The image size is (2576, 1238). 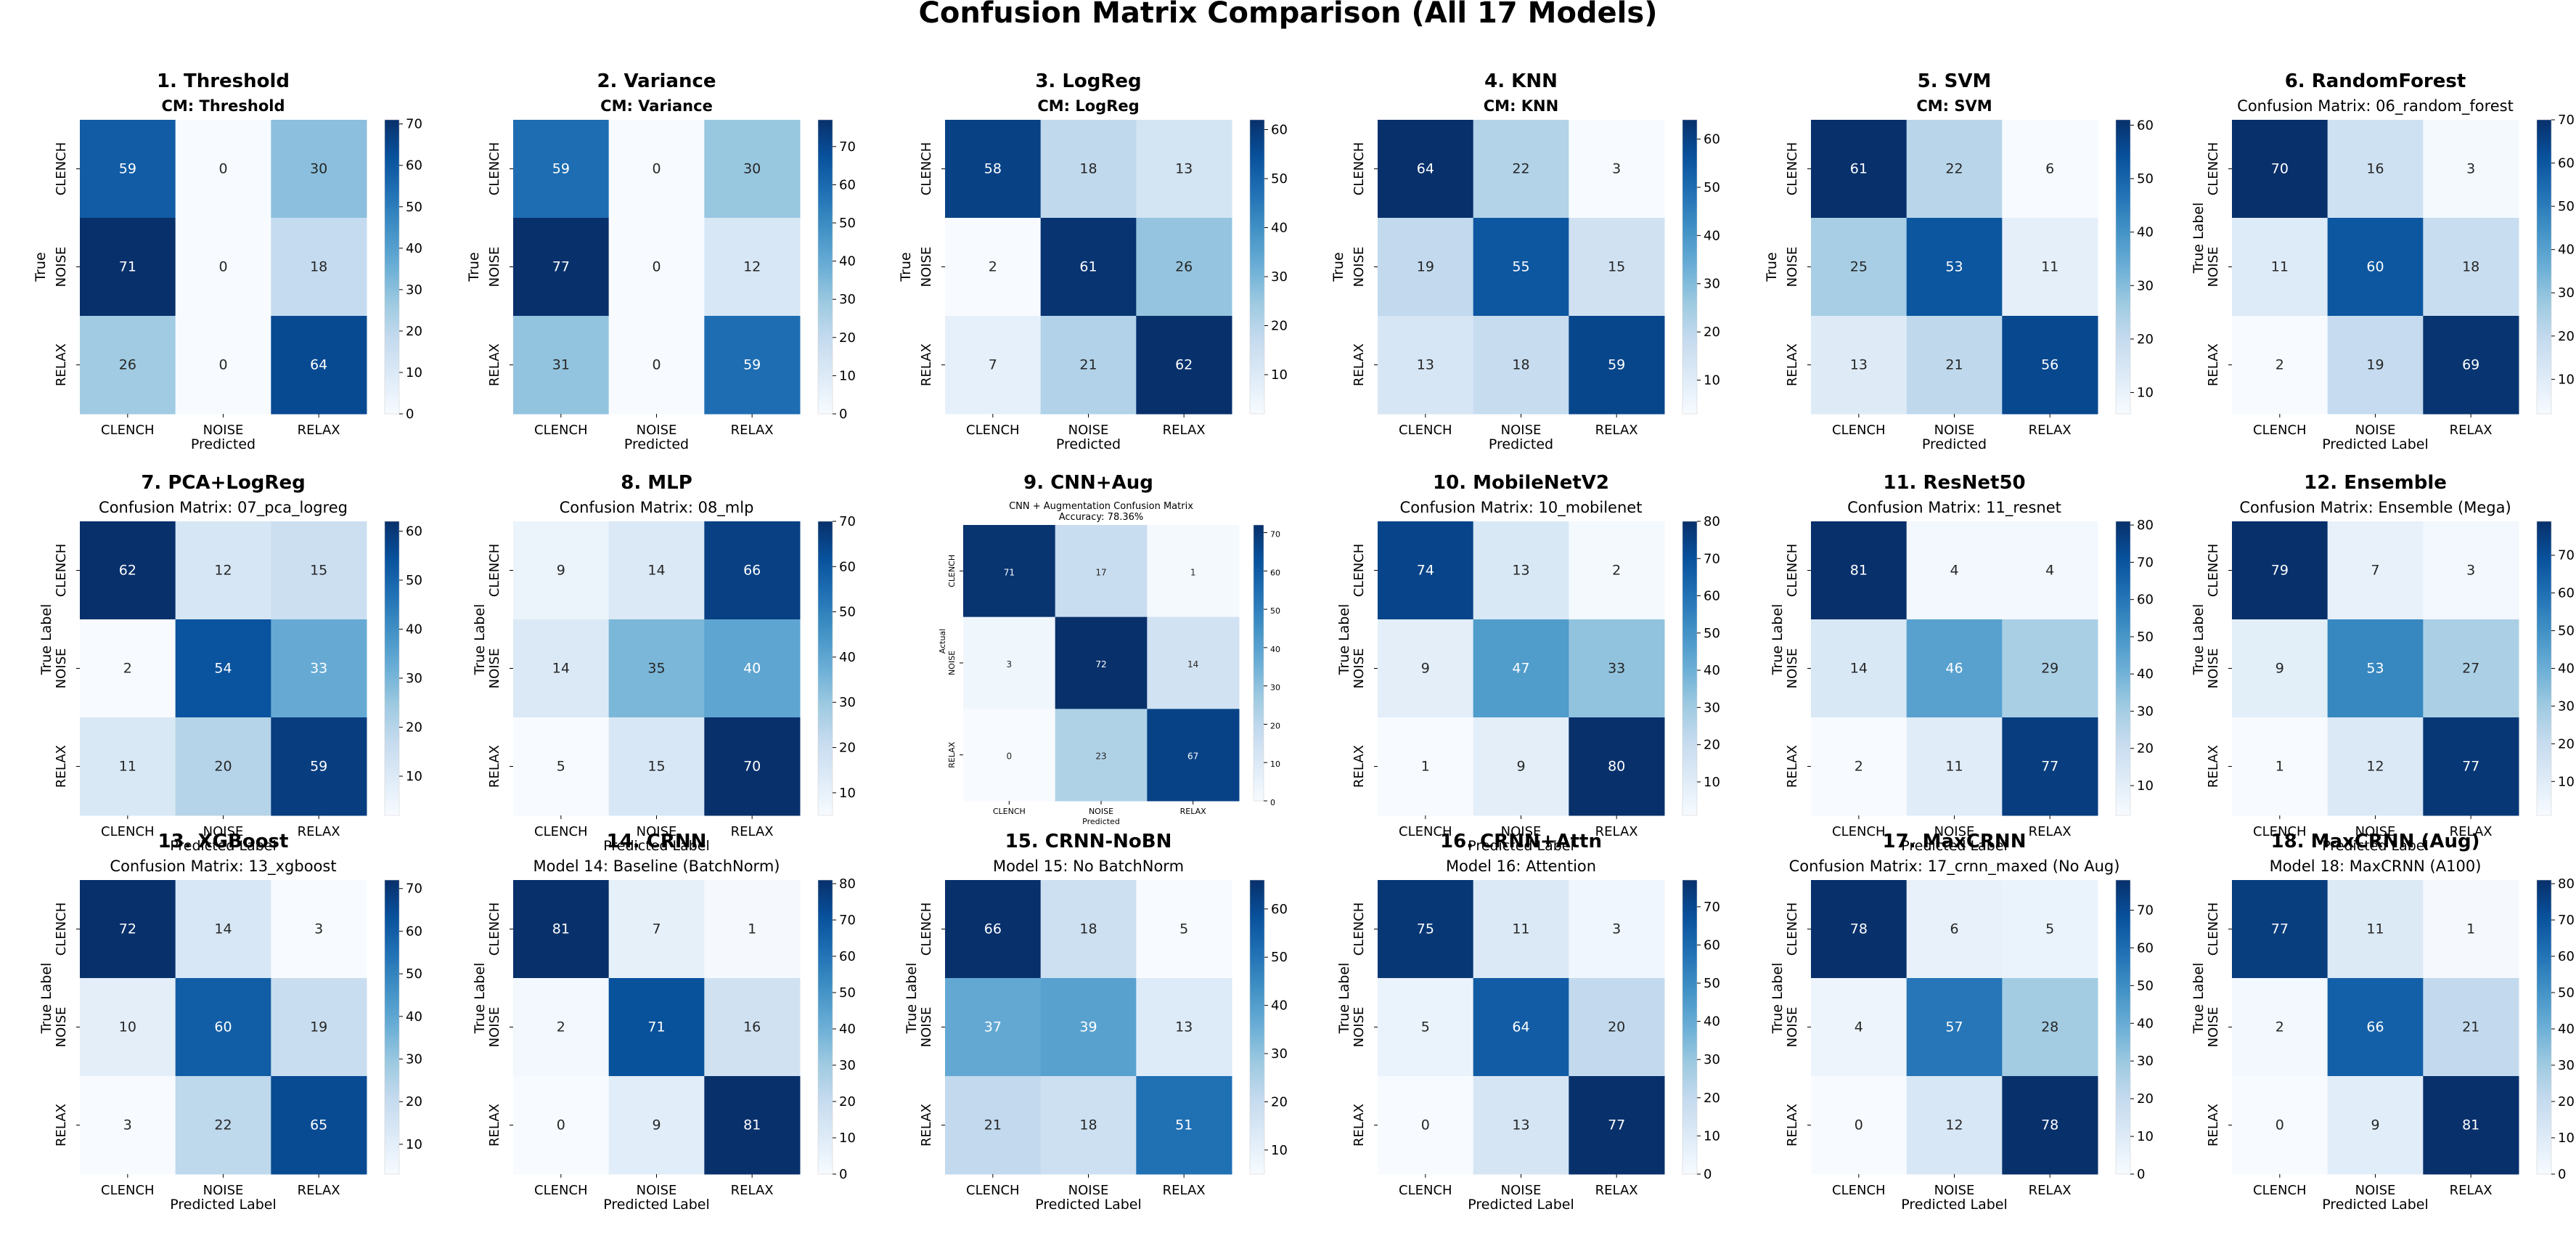 What do you see at coordinates (2146, 911) in the screenshot?
I see `colorbar-tick-label: 70` at bounding box center [2146, 911].